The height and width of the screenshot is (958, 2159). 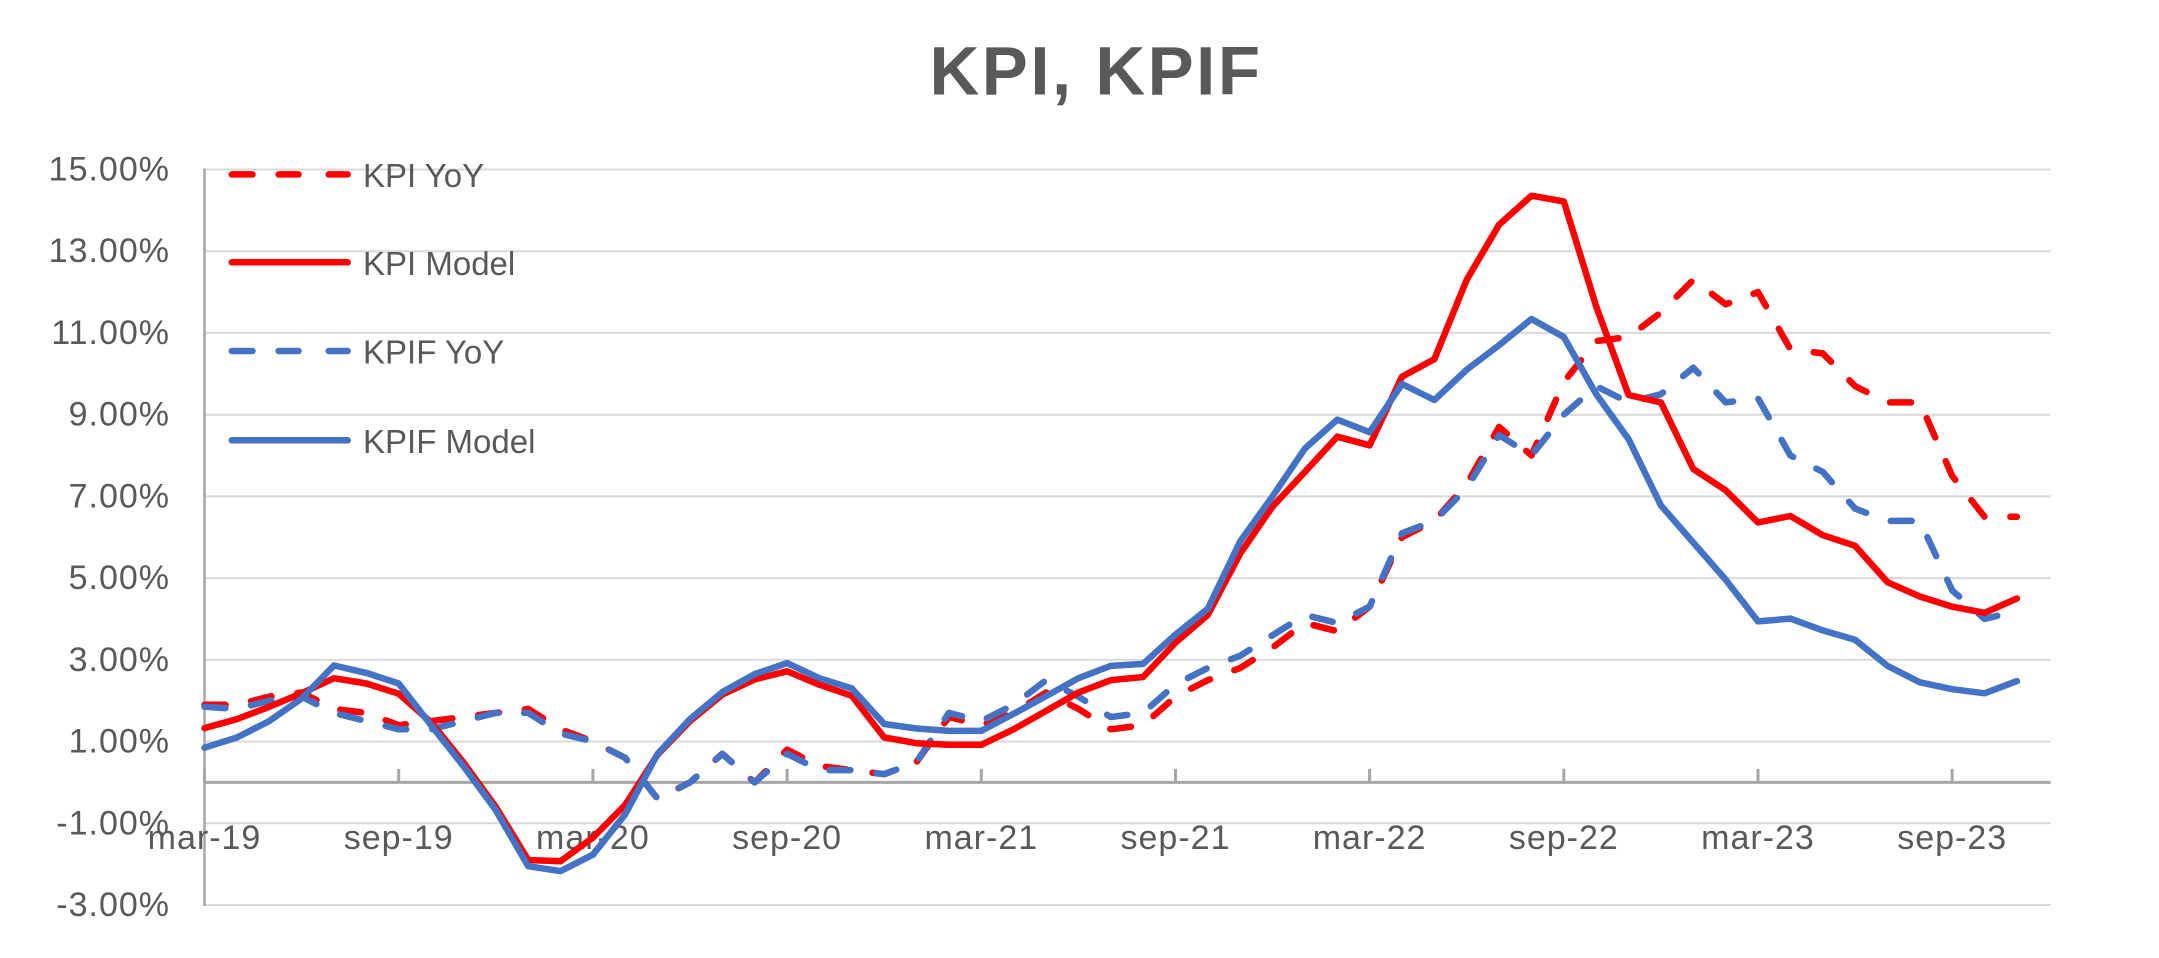 I want to click on svg-text: mar-21, so click(x=981, y=838).